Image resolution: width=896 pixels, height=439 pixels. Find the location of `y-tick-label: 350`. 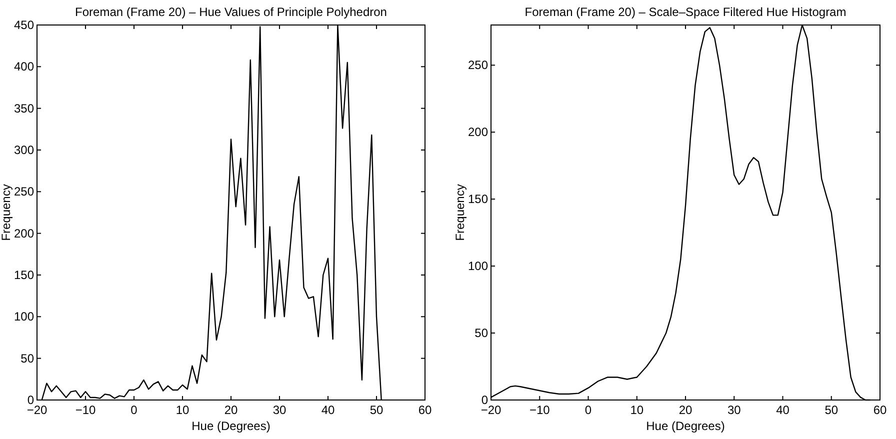

y-tick-label: 350 is located at coordinates (24, 108).